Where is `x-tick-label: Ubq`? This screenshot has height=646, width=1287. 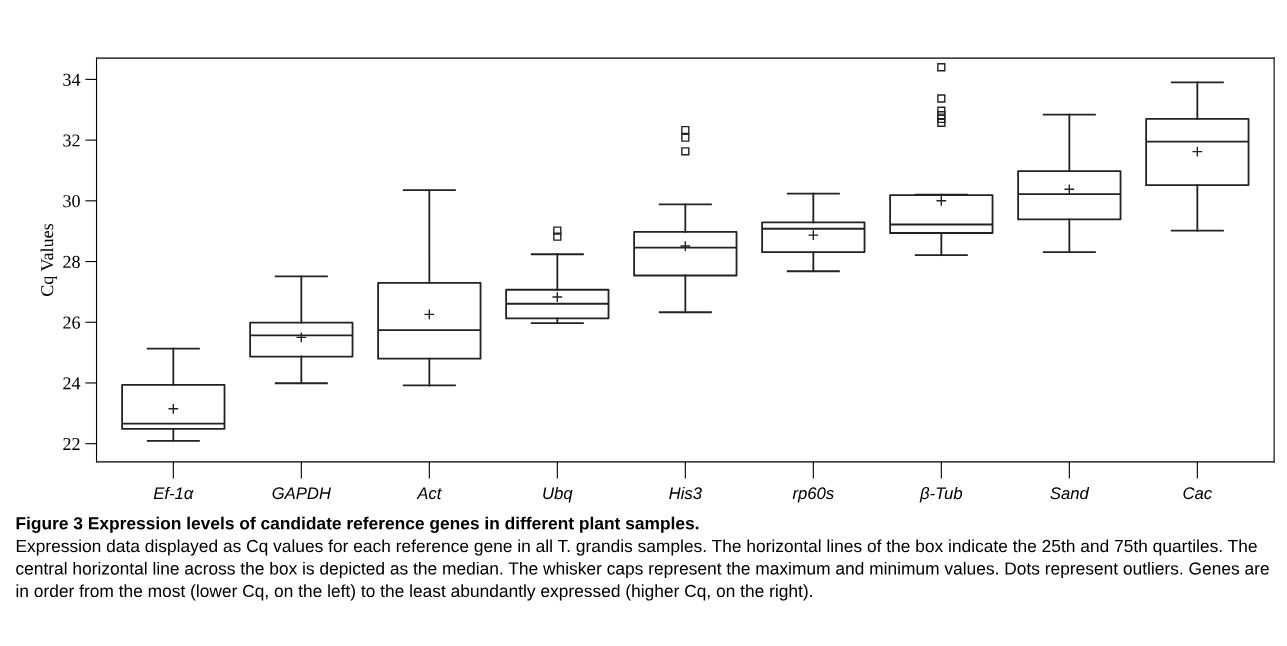 x-tick-label: Ubq is located at coordinates (558, 494).